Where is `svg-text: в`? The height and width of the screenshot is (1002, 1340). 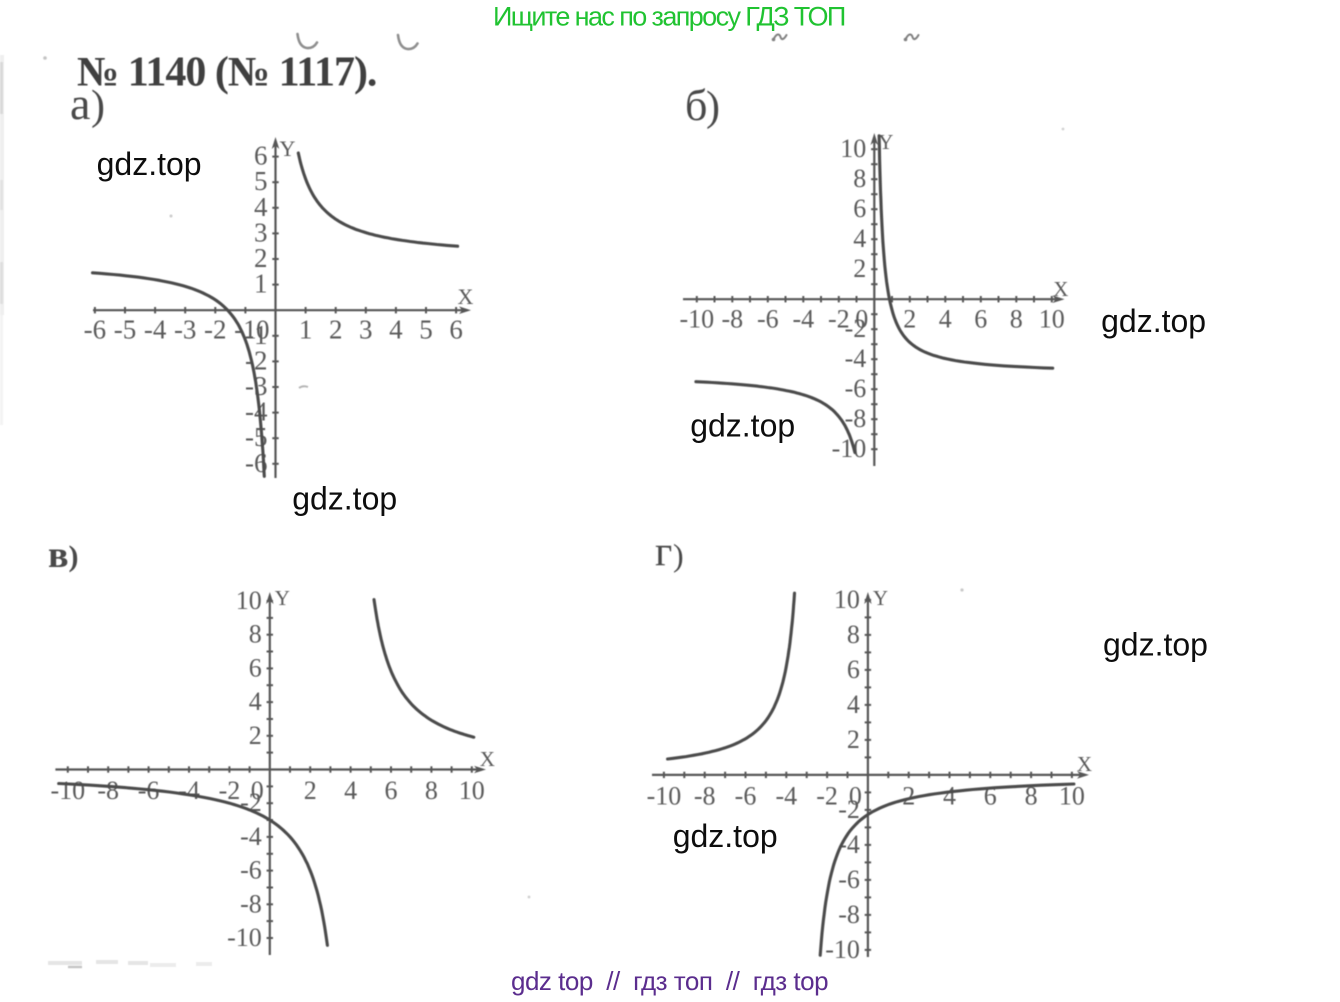 svg-text: в is located at coordinates (58, 555).